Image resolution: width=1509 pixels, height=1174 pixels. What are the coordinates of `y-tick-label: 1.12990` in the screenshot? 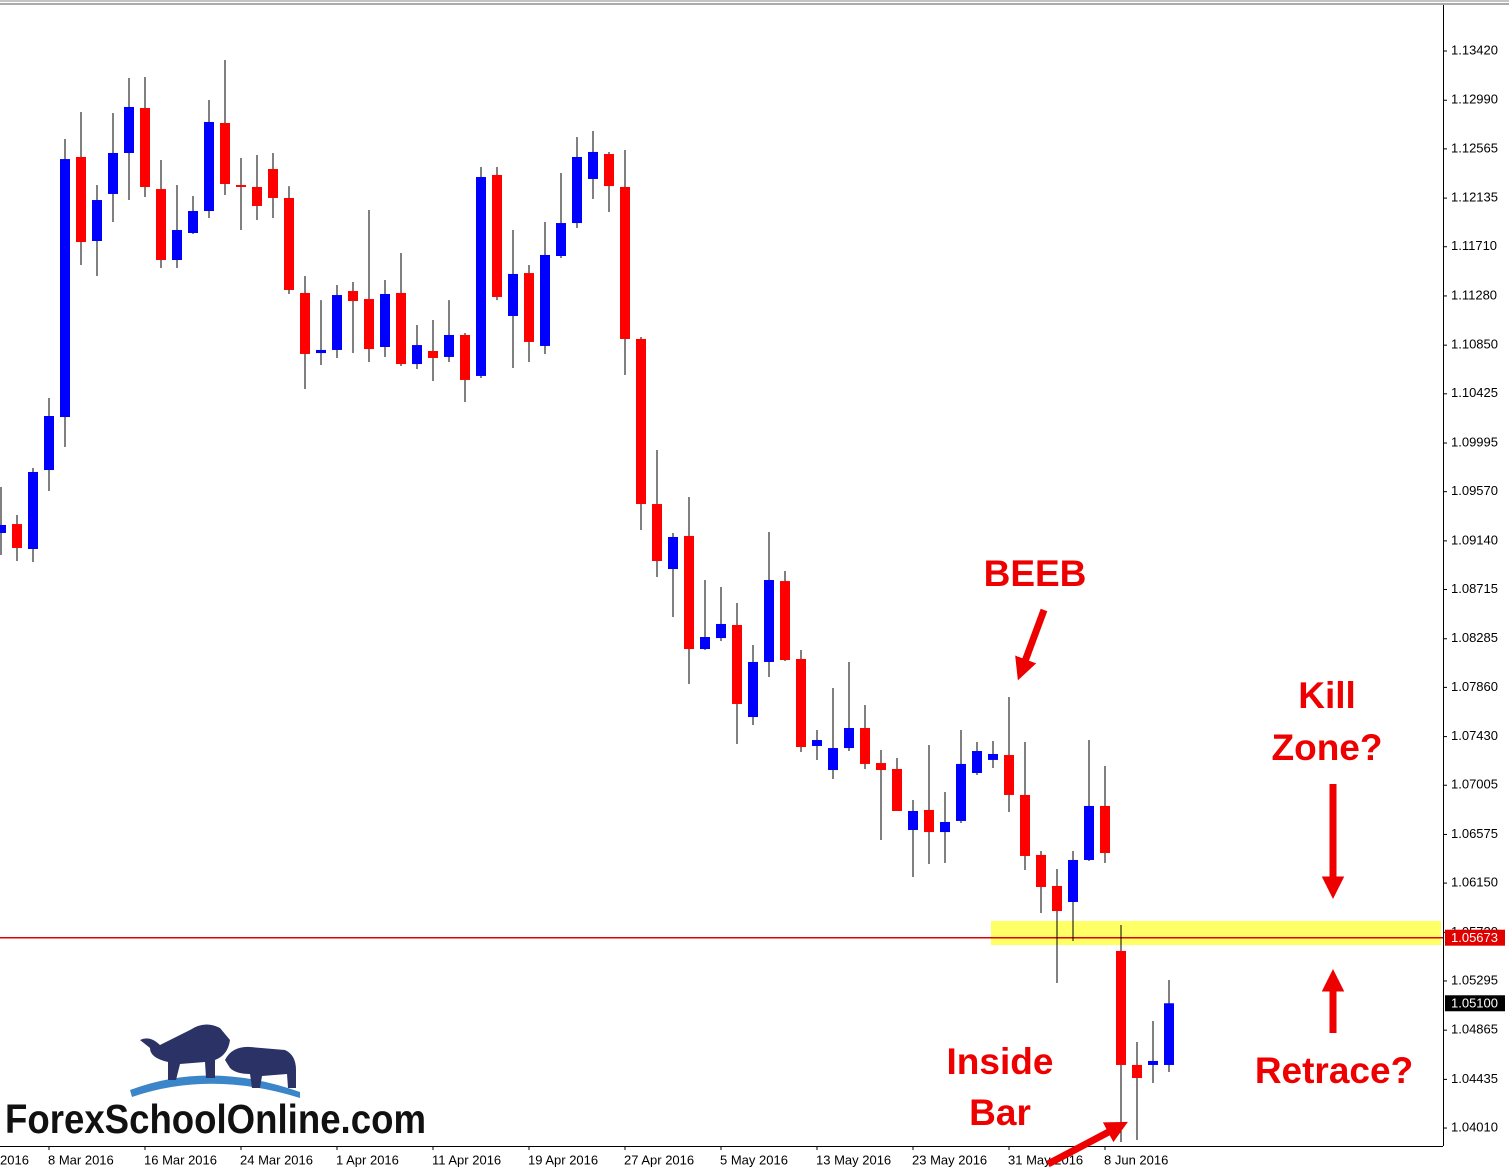 It's located at (1474, 99).